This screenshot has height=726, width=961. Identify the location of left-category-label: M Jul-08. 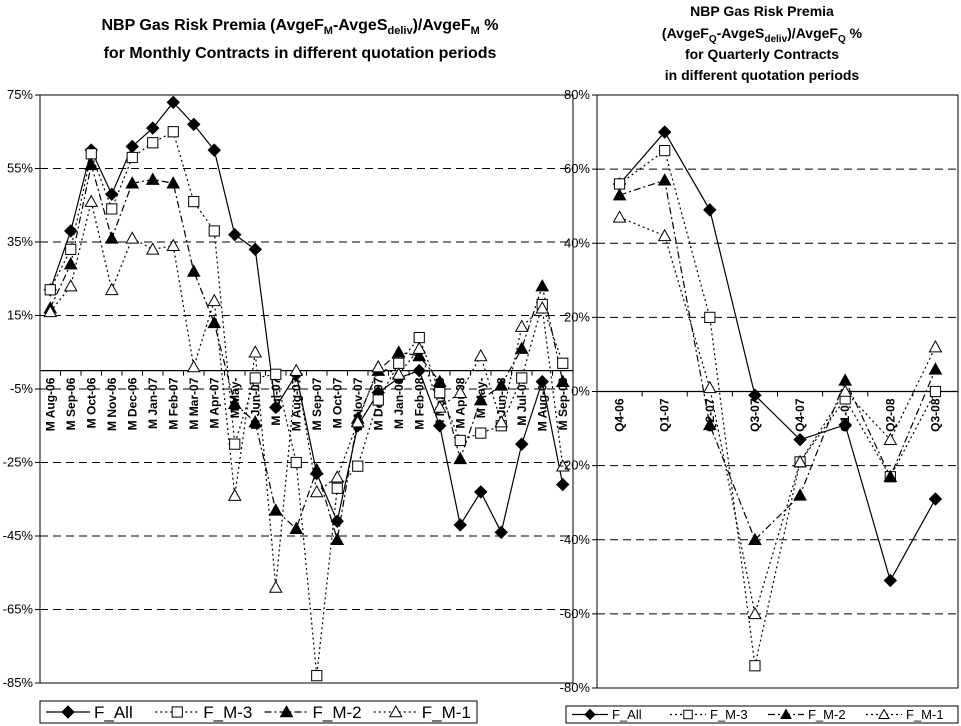
(522, 401).